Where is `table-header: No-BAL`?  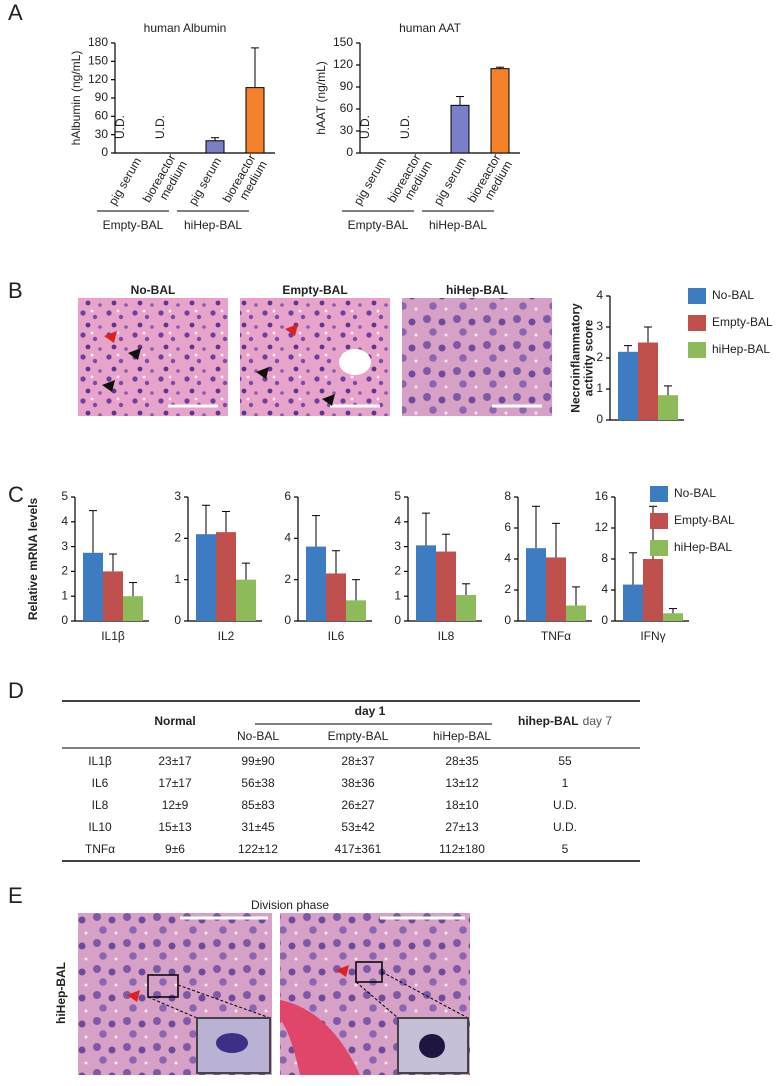 table-header: No-BAL is located at coordinates (258, 736).